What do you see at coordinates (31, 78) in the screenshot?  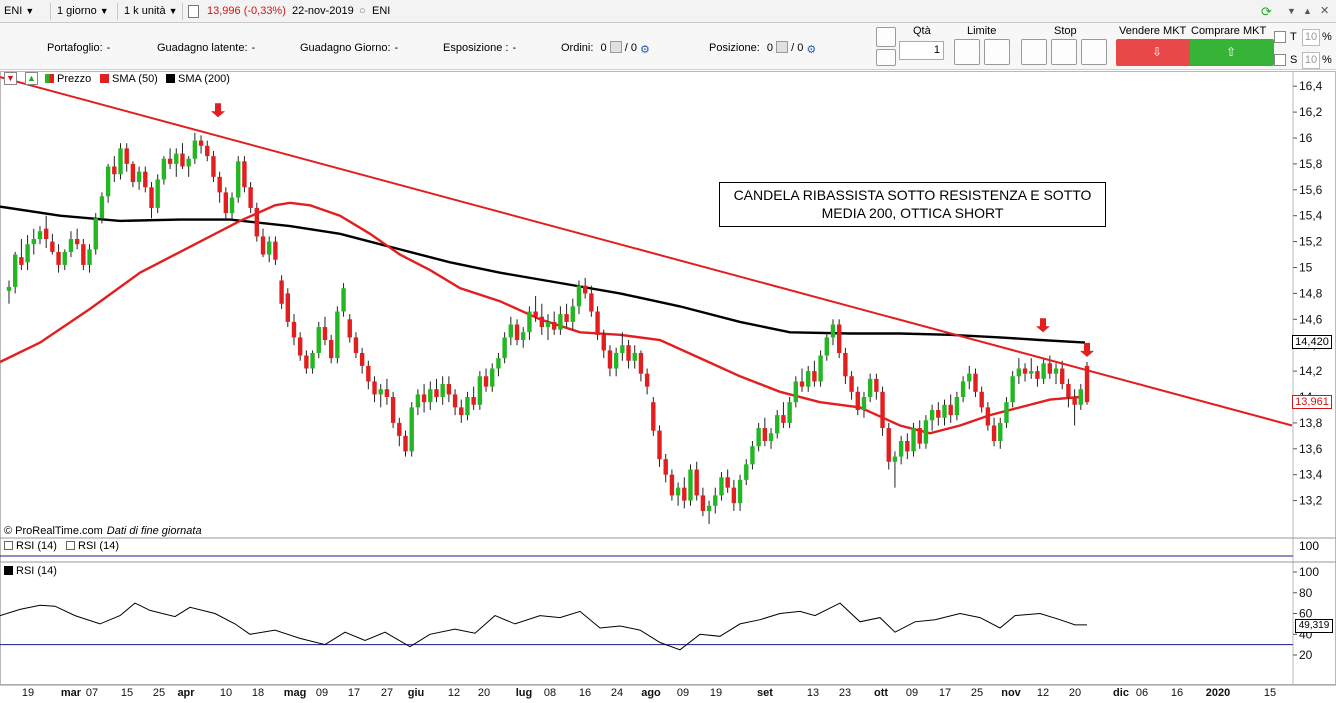 I see `legend-expand-button: ▲` at bounding box center [31, 78].